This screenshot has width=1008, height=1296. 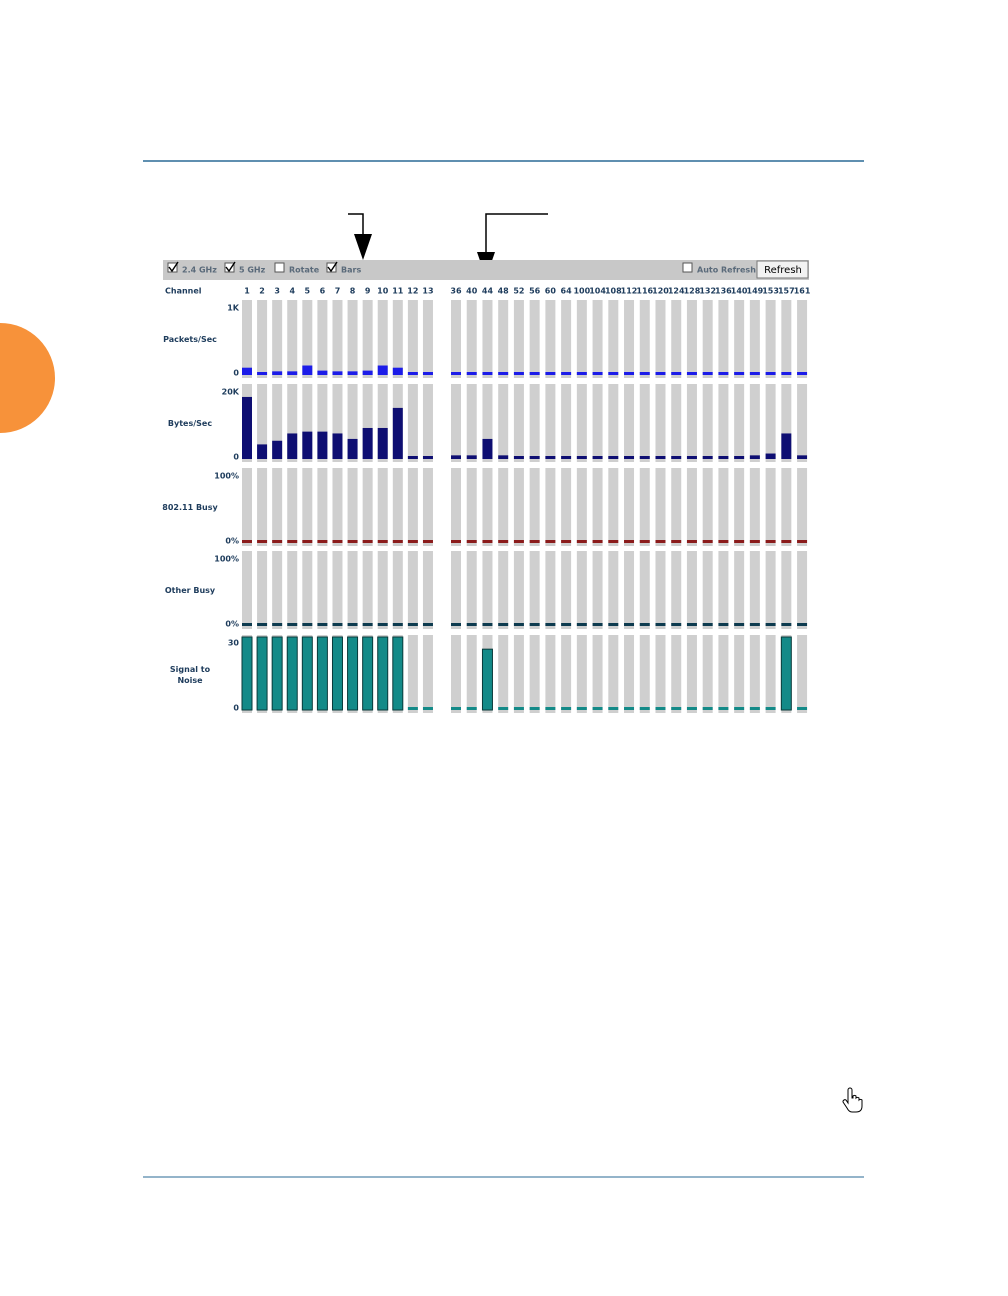 I want to click on refresh-button, so click(x=782, y=269).